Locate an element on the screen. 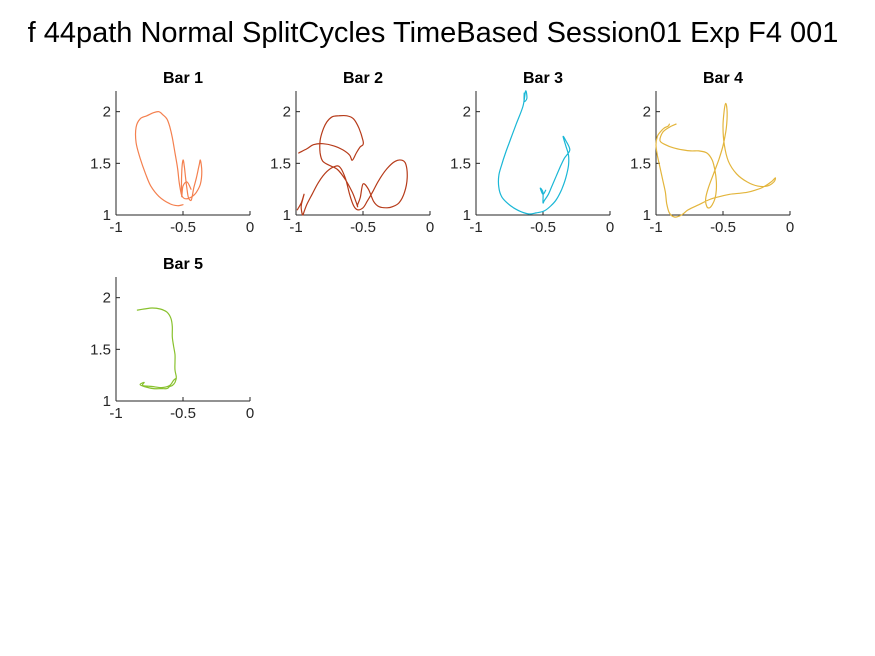 The image size is (875, 656). subplot-title: Bar 5 is located at coordinates (183, 264).